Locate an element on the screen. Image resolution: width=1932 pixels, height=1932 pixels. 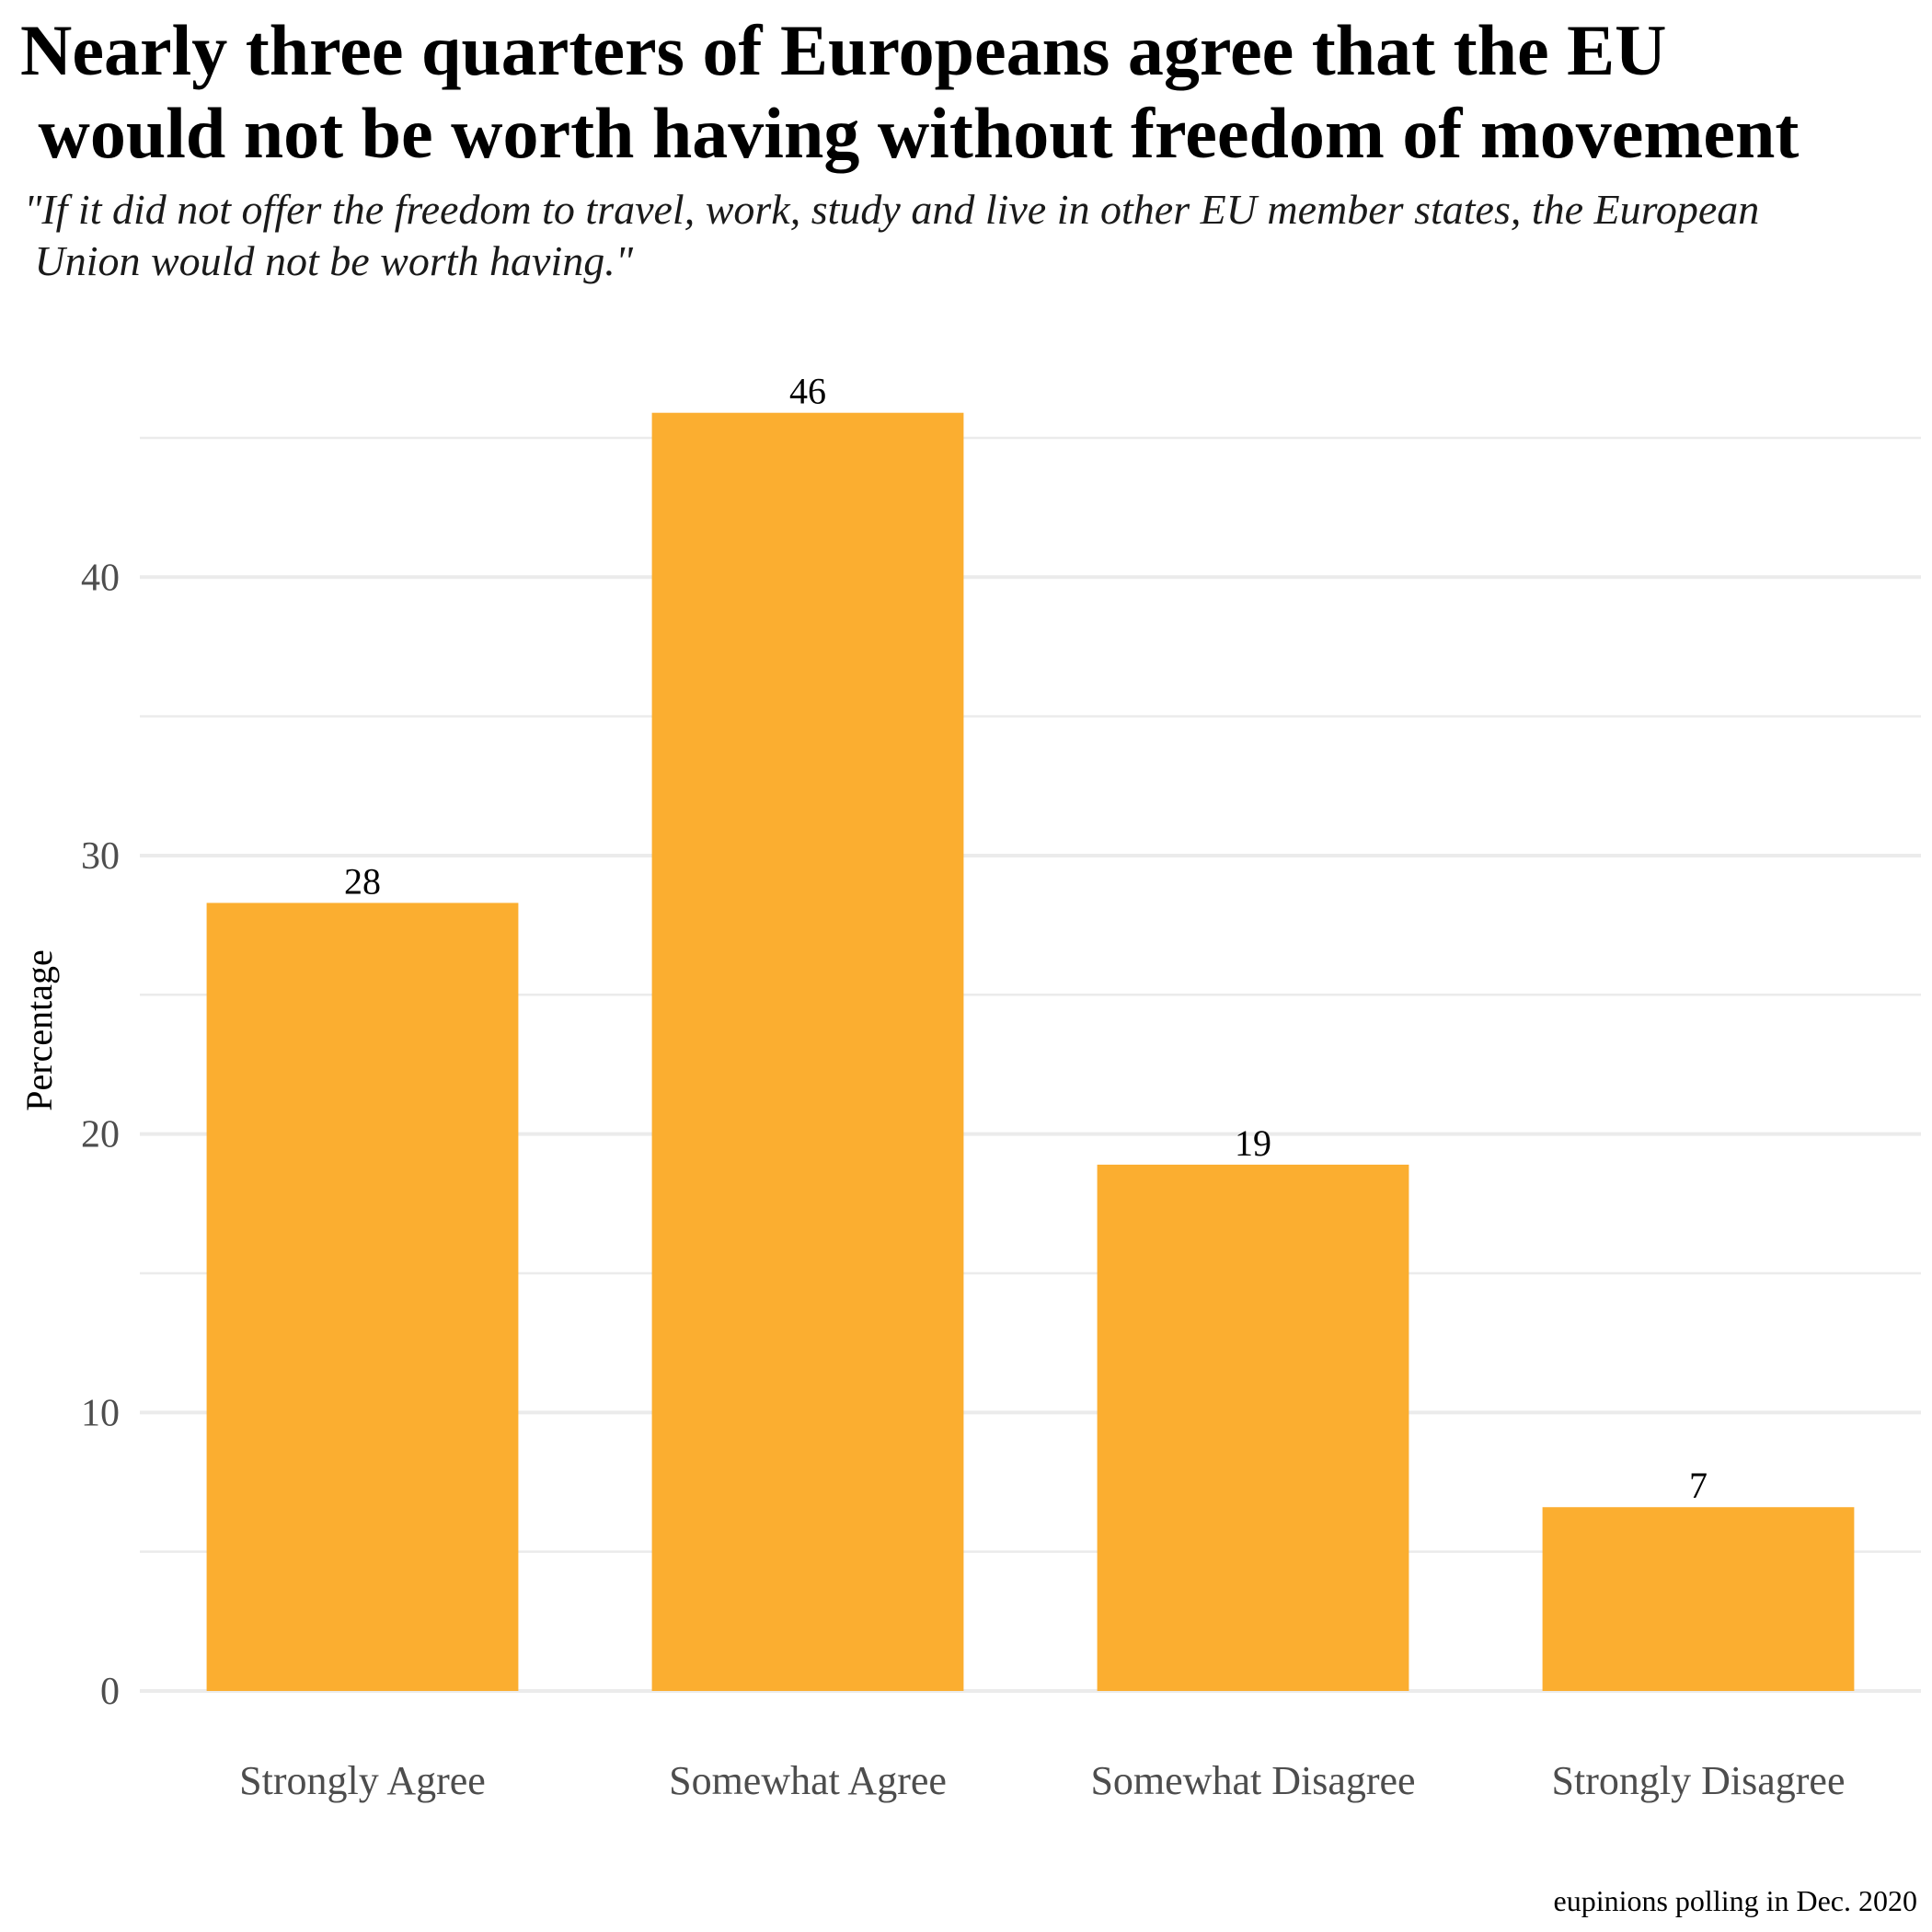
bar-strongly-disagree is located at coordinates (1698, 1599).